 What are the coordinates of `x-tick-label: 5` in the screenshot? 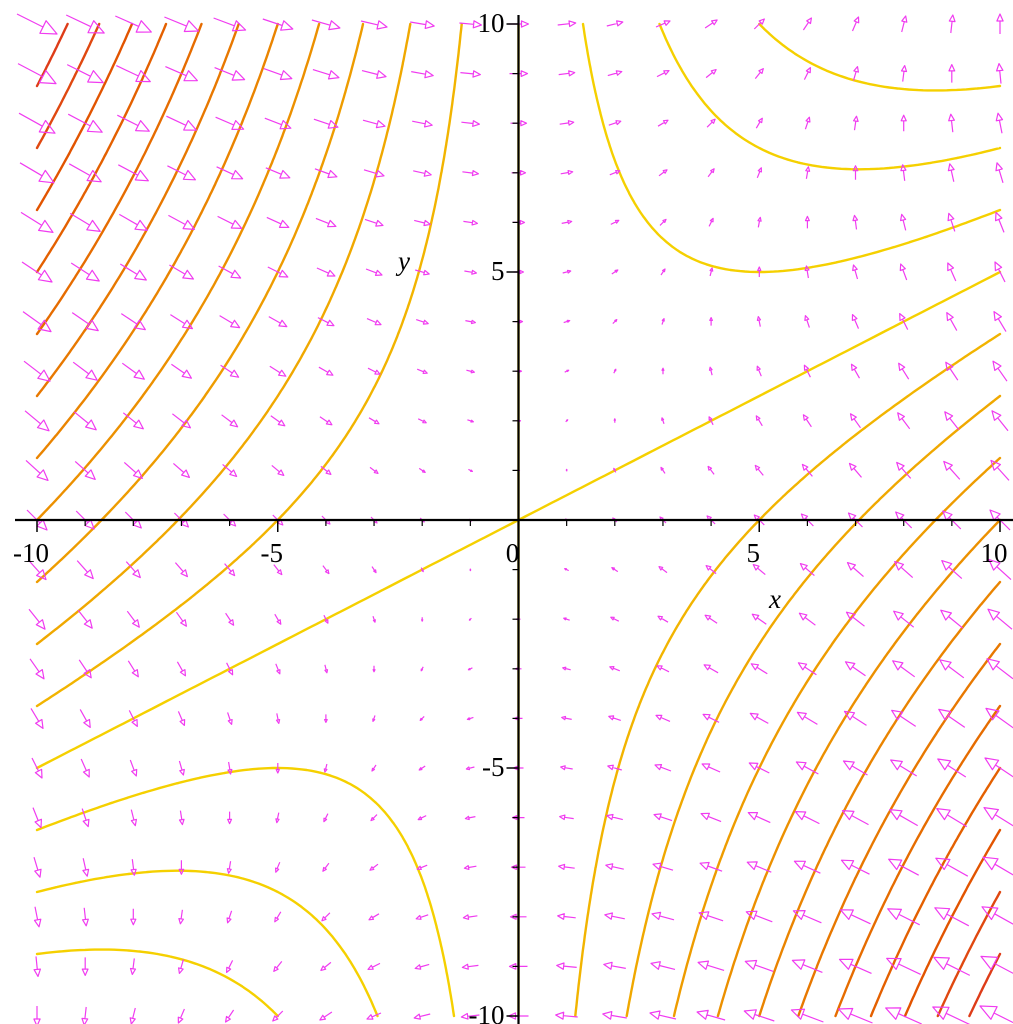 It's located at (754, 553).